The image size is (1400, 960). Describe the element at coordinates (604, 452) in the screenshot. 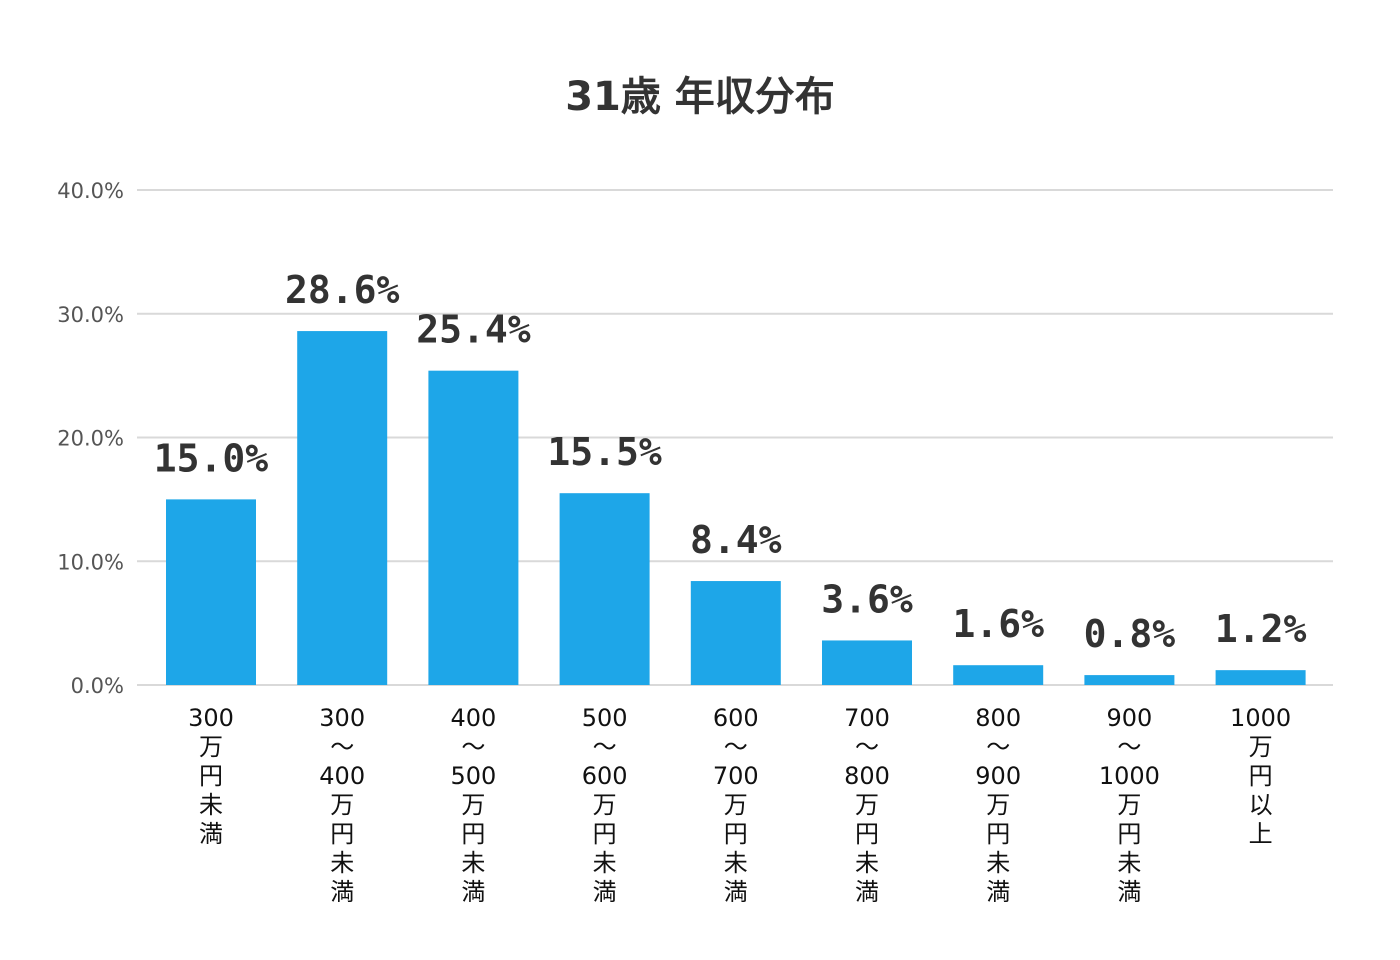

I see `data-label: 15.5%` at that location.